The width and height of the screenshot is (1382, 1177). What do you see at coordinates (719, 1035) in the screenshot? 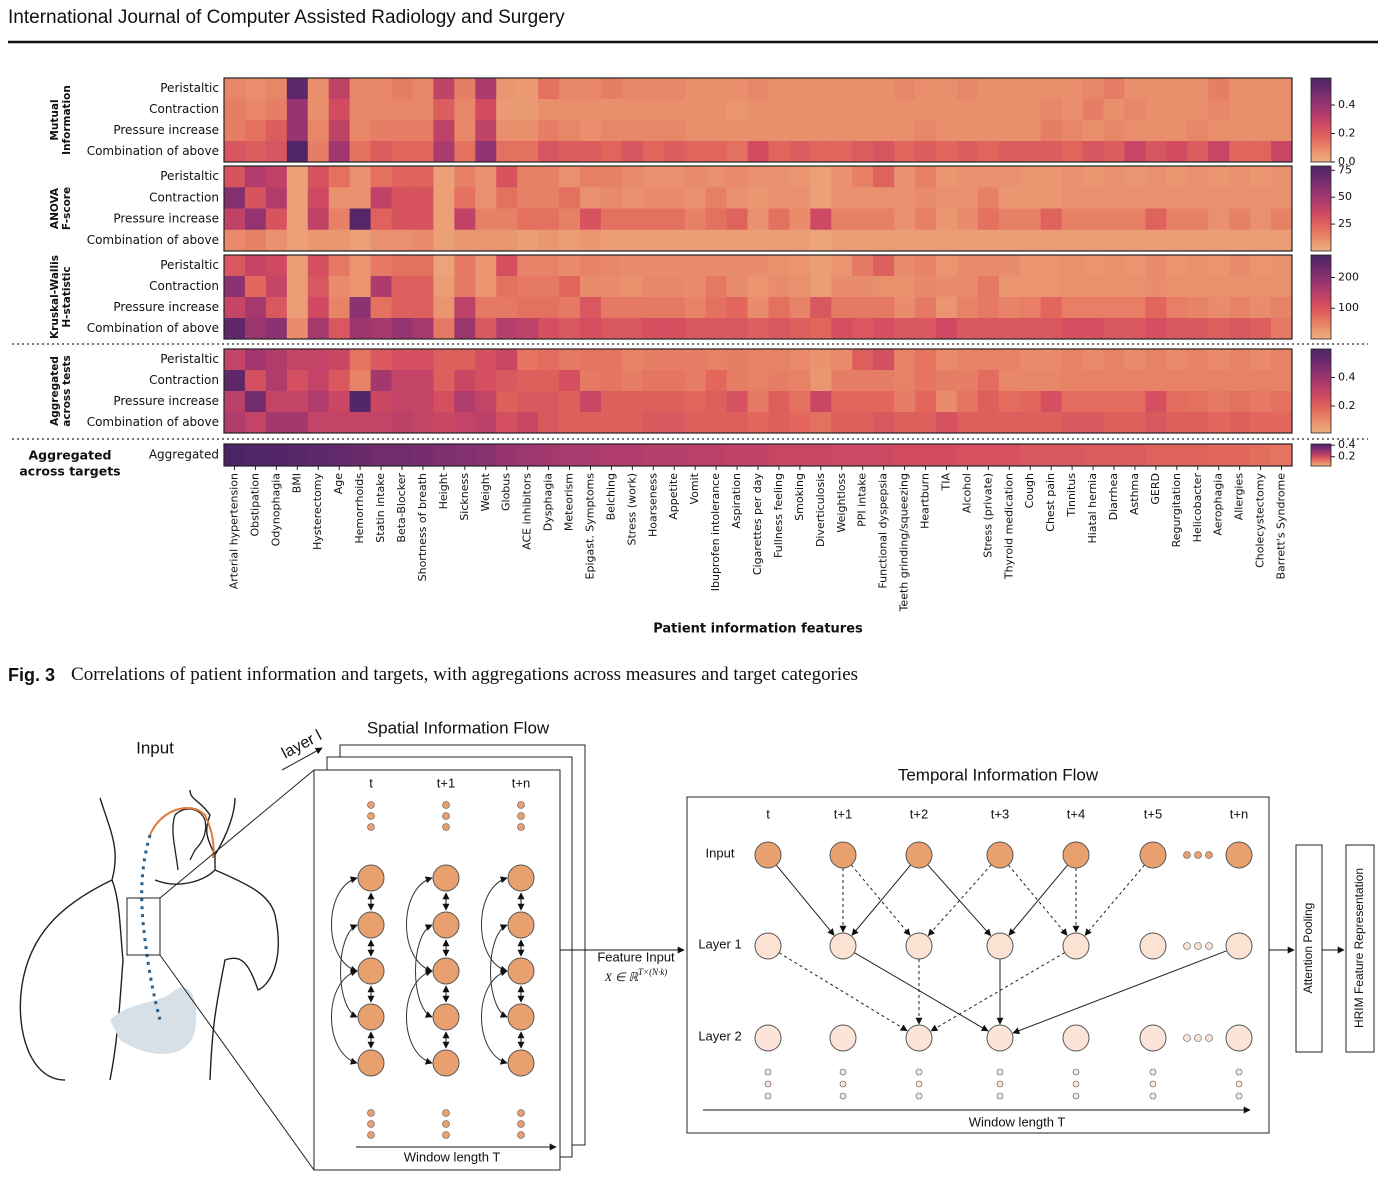
I see `row-label: Layer 2` at bounding box center [719, 1035].